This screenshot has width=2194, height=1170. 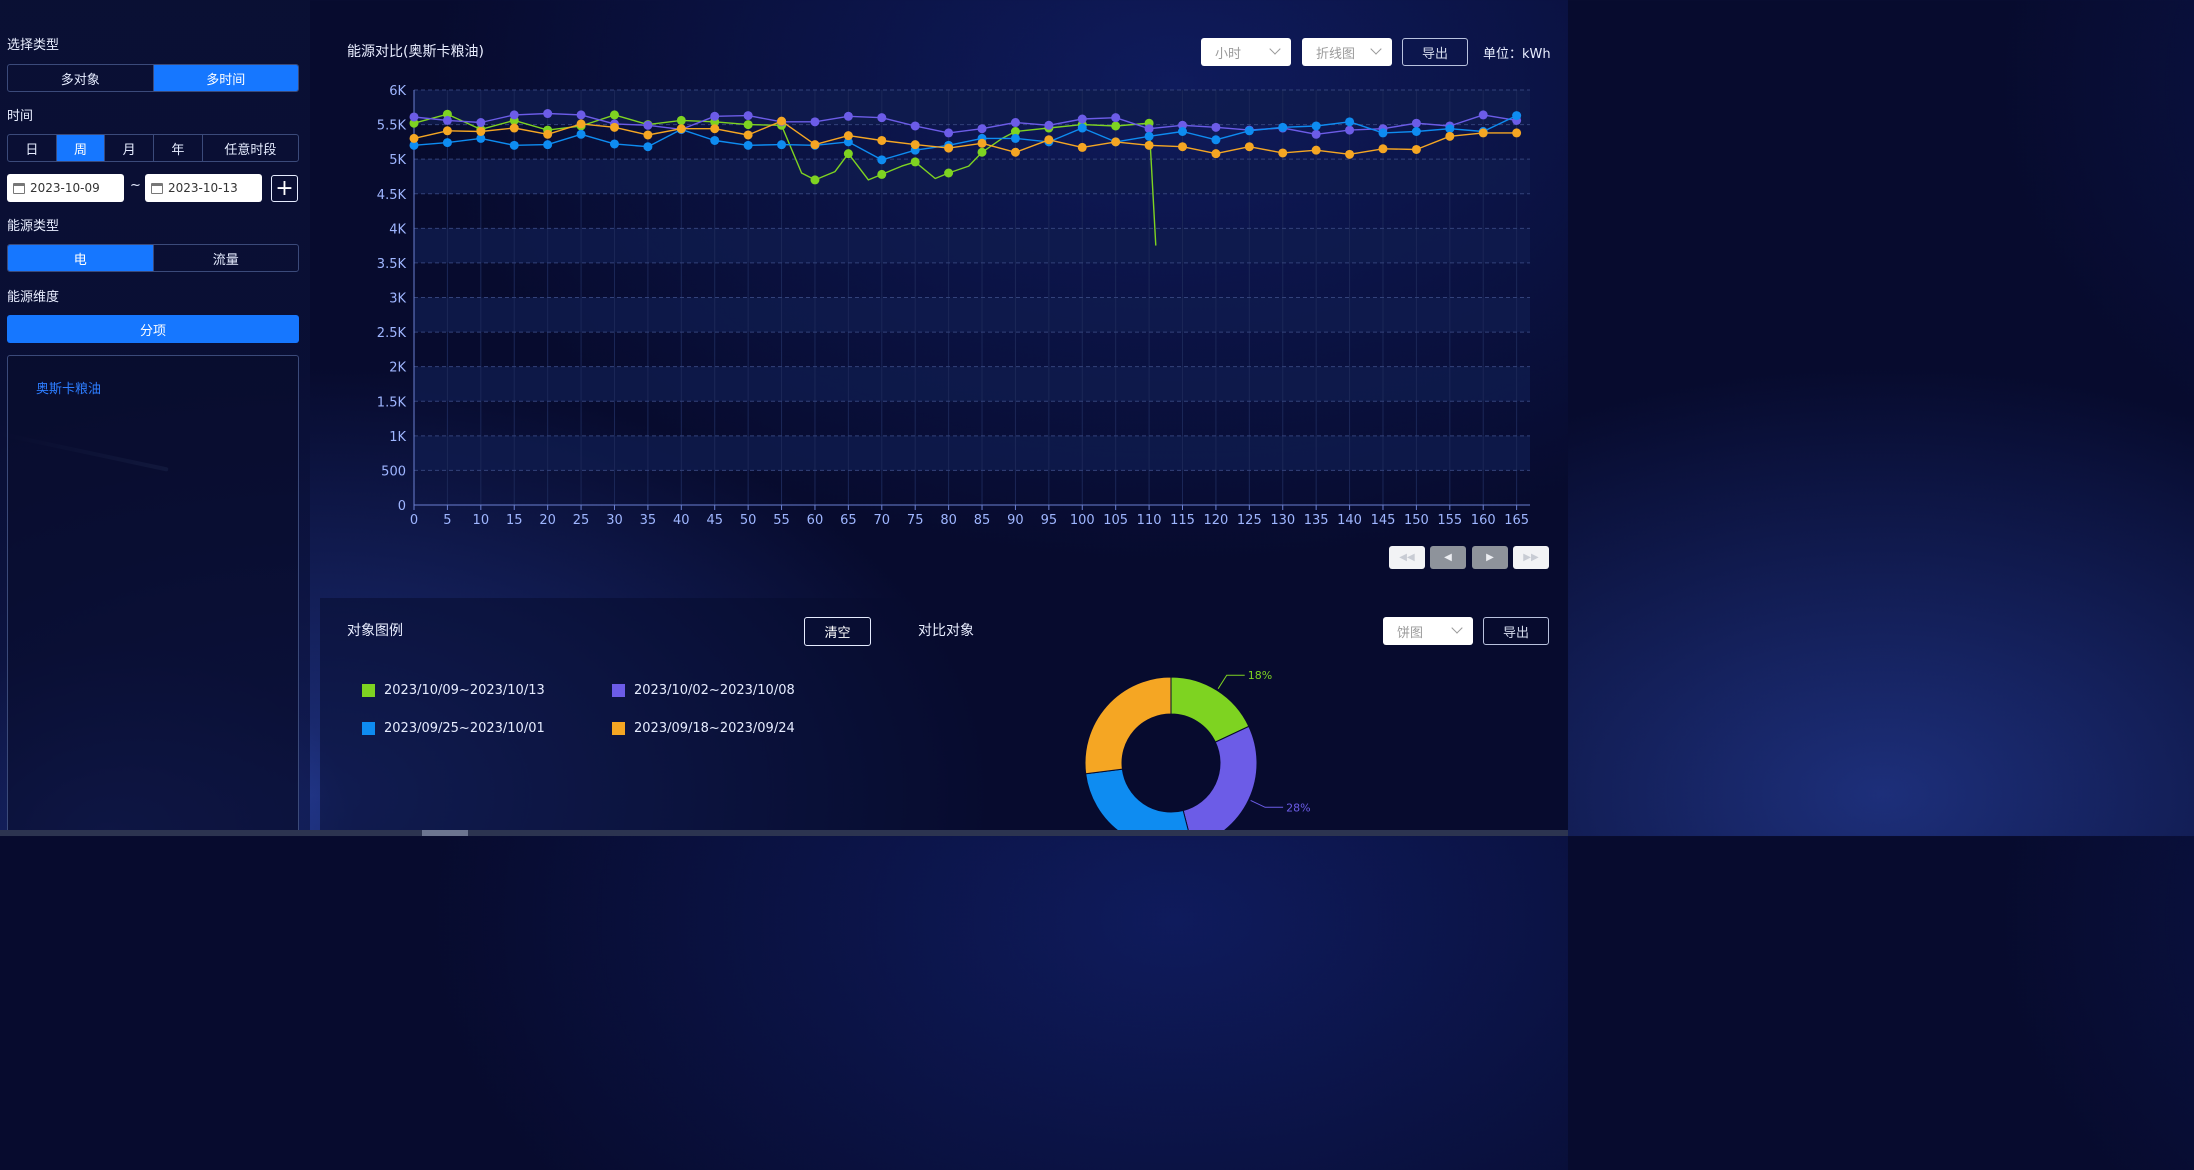 I want to click on legend-item: 2023/09/25~2023/10/01, so click(x=453, y=728).